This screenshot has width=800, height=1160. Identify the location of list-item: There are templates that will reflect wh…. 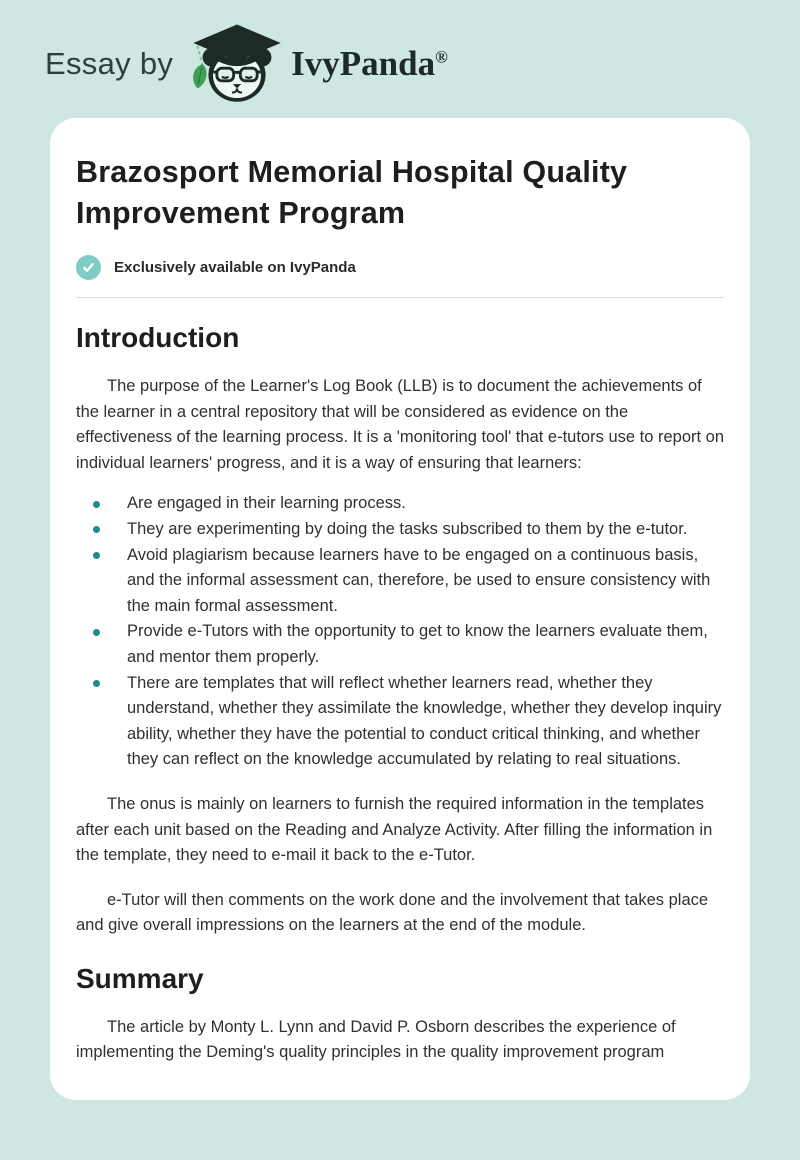
(400, 722).